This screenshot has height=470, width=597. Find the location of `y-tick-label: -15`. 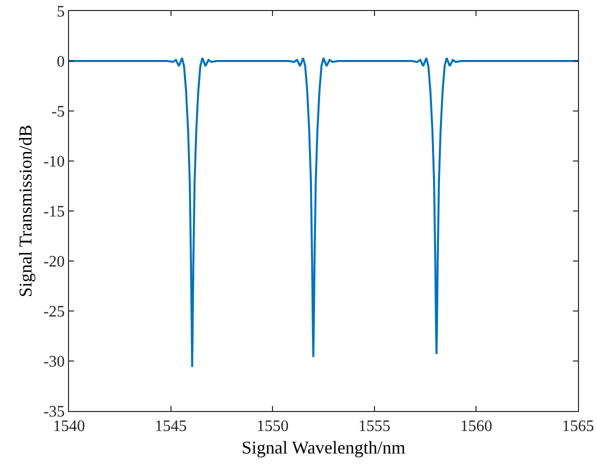

y-tick-label: -15 is located at coordinates (54, 212).